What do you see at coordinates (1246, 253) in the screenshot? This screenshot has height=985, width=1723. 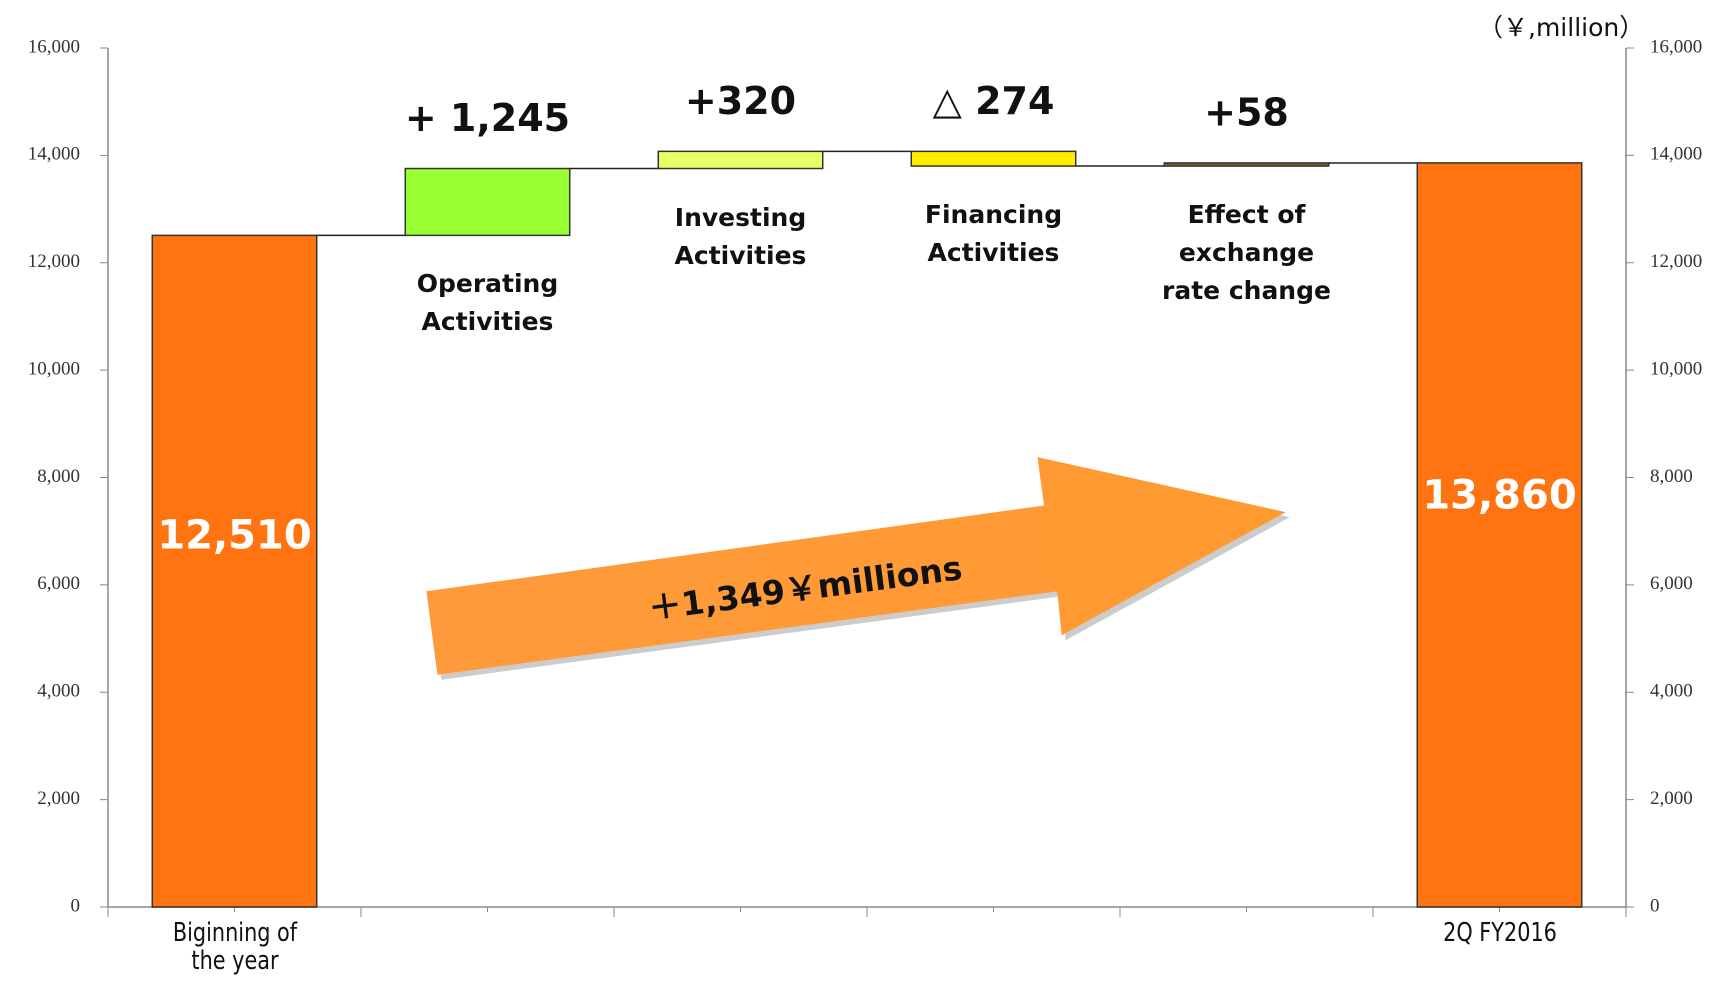 I see `category-label: Effect of exchange rate change` at bounding box center [1246, 253].